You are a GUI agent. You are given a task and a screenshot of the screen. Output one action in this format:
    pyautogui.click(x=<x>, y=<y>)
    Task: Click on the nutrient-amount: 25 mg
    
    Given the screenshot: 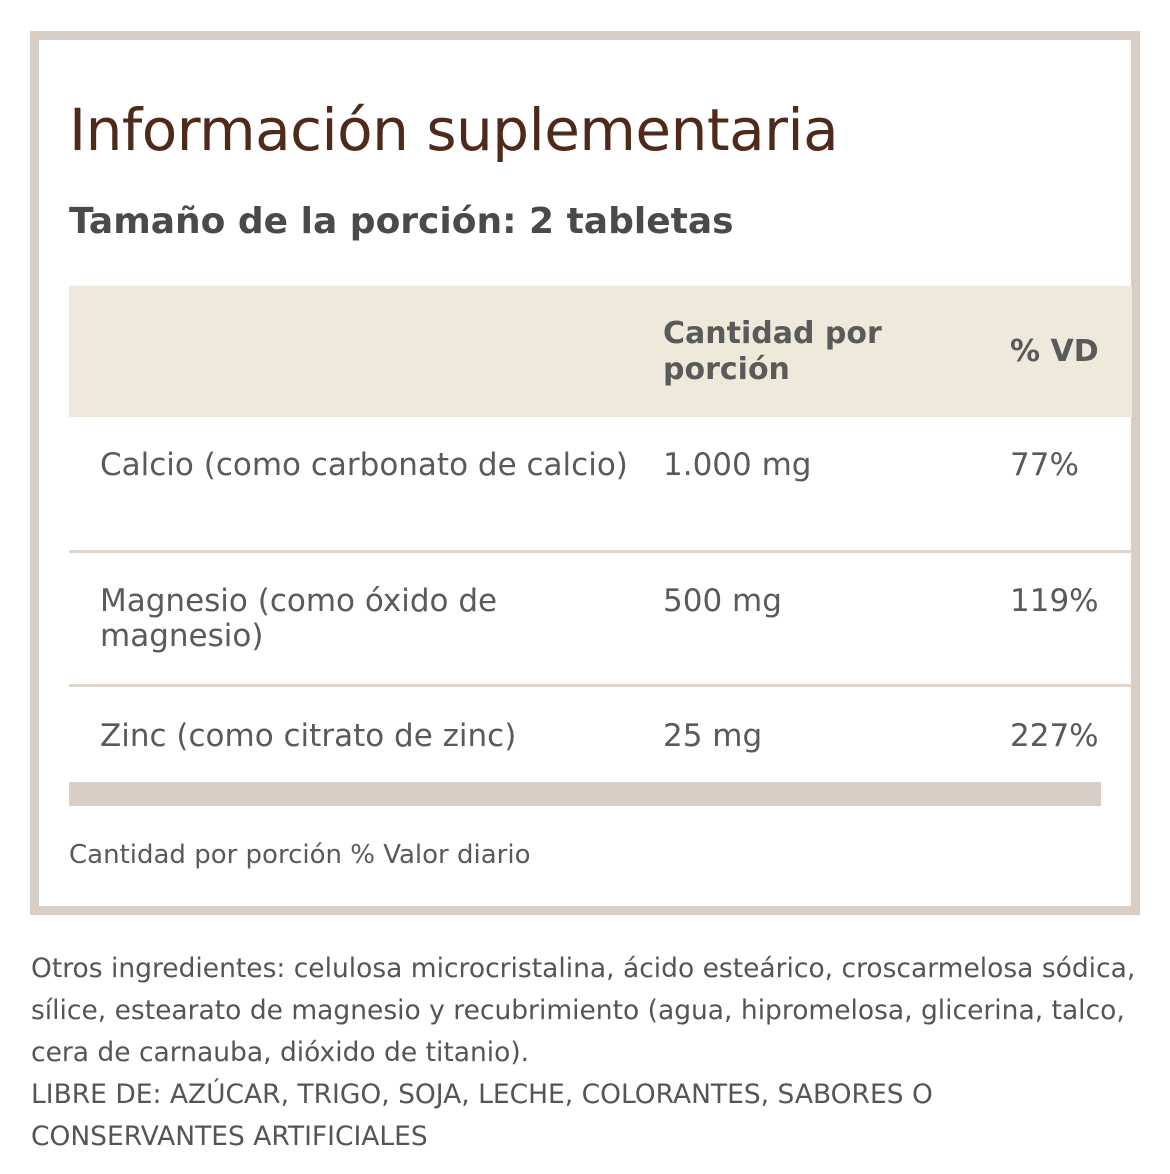 What is the action you would take?
    pyautogui.click(x=713, y=735)
    